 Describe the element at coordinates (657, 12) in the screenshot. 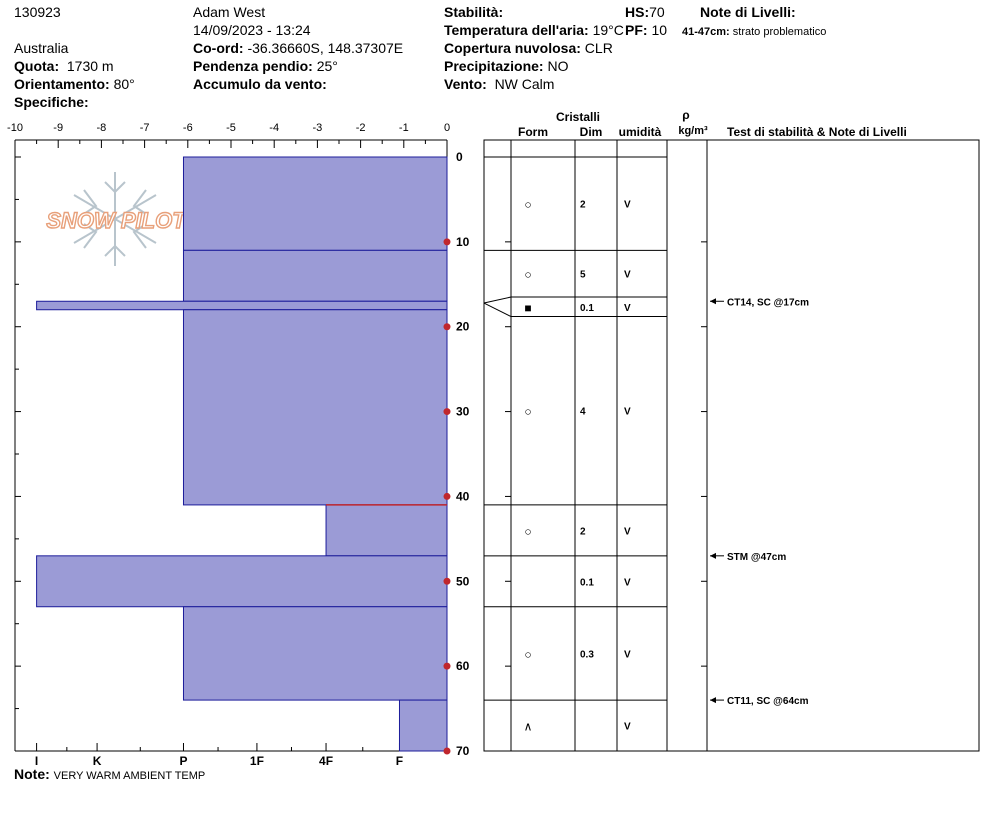

I see `hs-value: 70` at that location.